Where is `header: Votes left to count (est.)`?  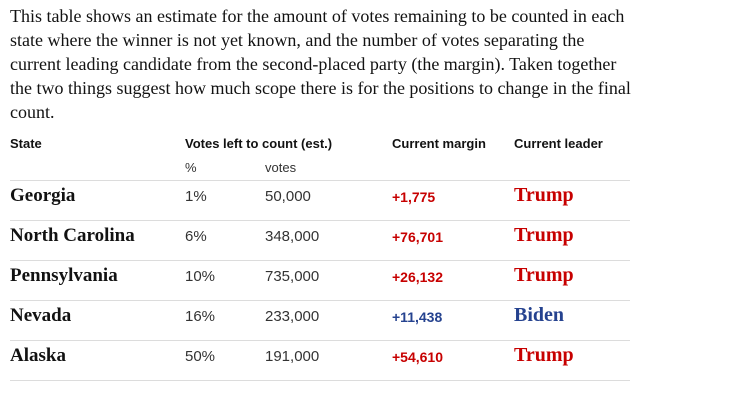 header: Votes left to count (est.) is located at coordinates (259, 143).